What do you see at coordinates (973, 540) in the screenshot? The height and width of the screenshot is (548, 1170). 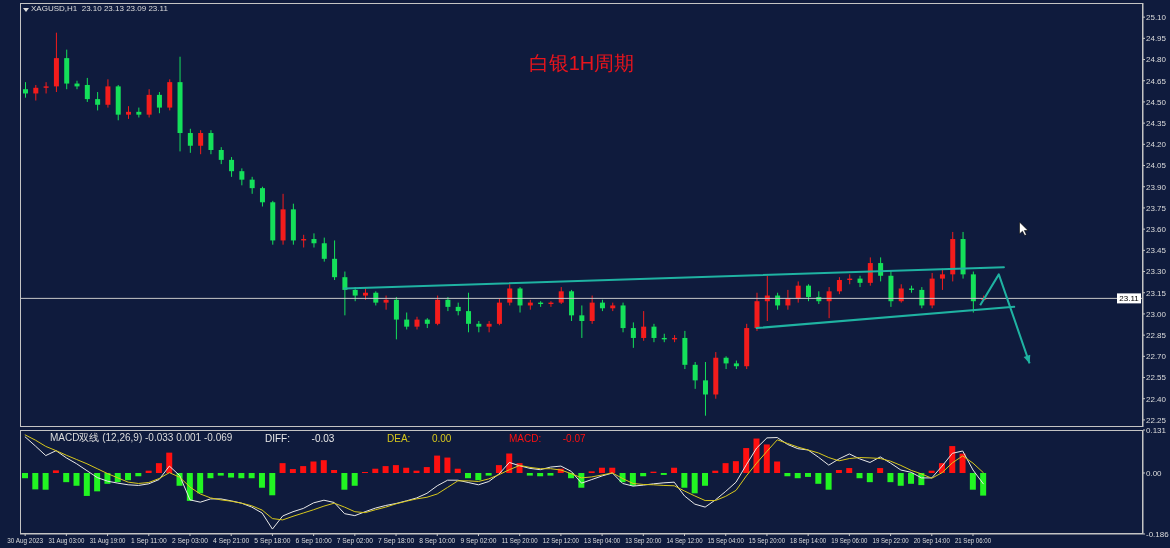 I see `x-tick-label: 21 Sep 06:00` at bounding box center [973, 540].